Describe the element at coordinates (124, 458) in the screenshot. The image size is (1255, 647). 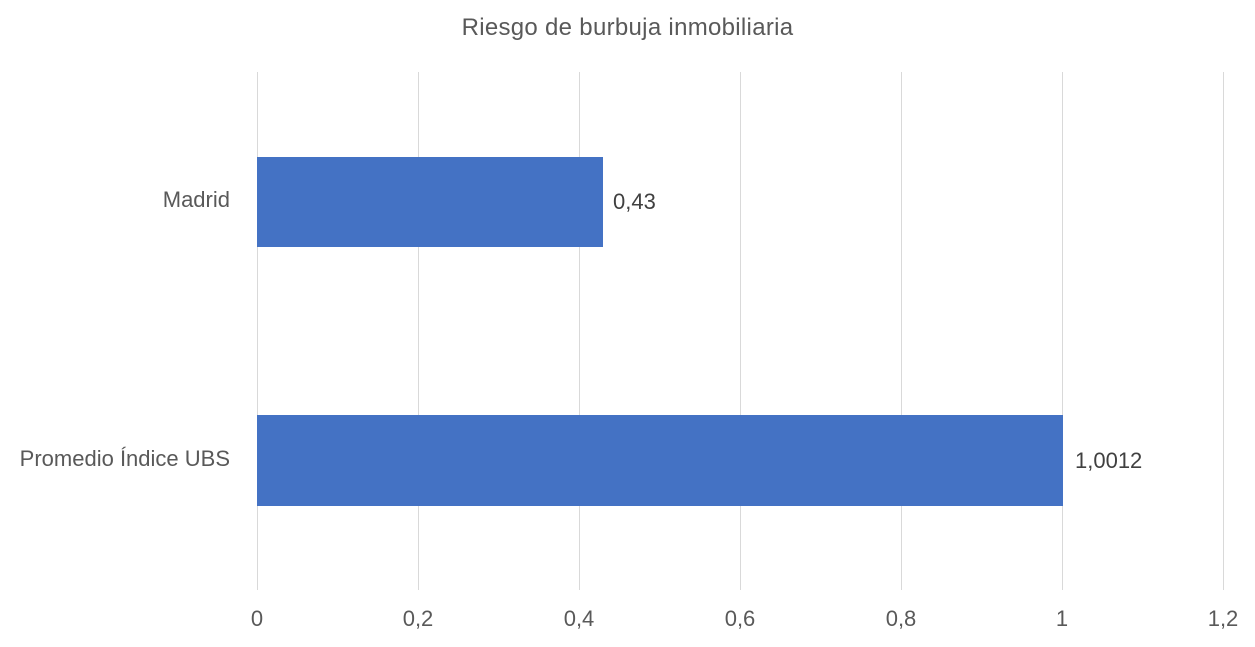
I see `category-label-promedio-ubs: Promedio Índice UBS` at that location.